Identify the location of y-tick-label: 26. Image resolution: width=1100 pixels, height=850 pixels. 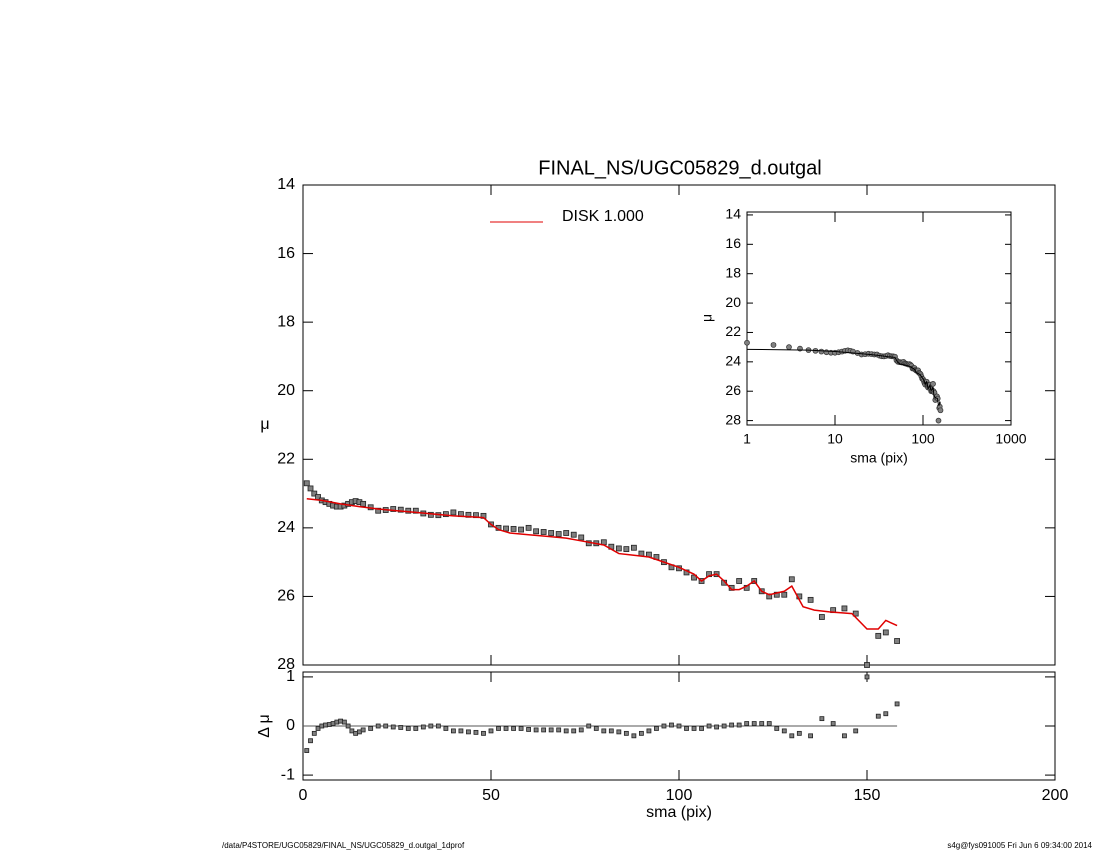
(286, 596).